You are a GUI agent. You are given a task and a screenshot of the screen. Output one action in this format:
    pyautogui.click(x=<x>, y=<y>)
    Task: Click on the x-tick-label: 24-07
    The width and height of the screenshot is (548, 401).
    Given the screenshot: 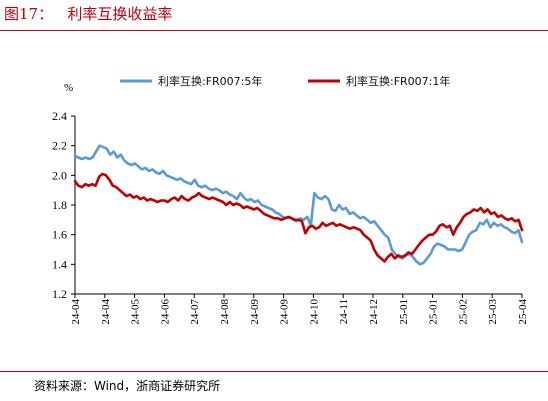 What is the action you would take?
    pyautogui.click(x=195, y=312)
    